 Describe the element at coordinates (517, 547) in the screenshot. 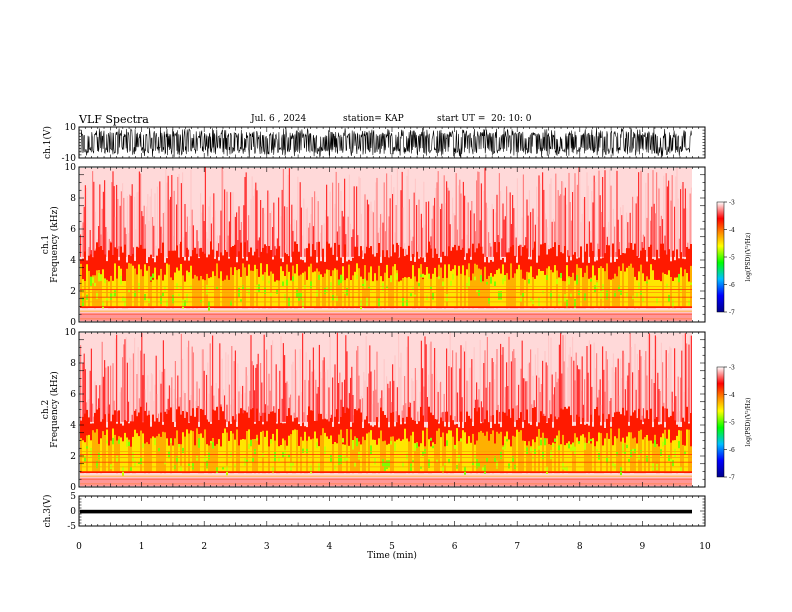

I see `xtick-label: 7` at that location.